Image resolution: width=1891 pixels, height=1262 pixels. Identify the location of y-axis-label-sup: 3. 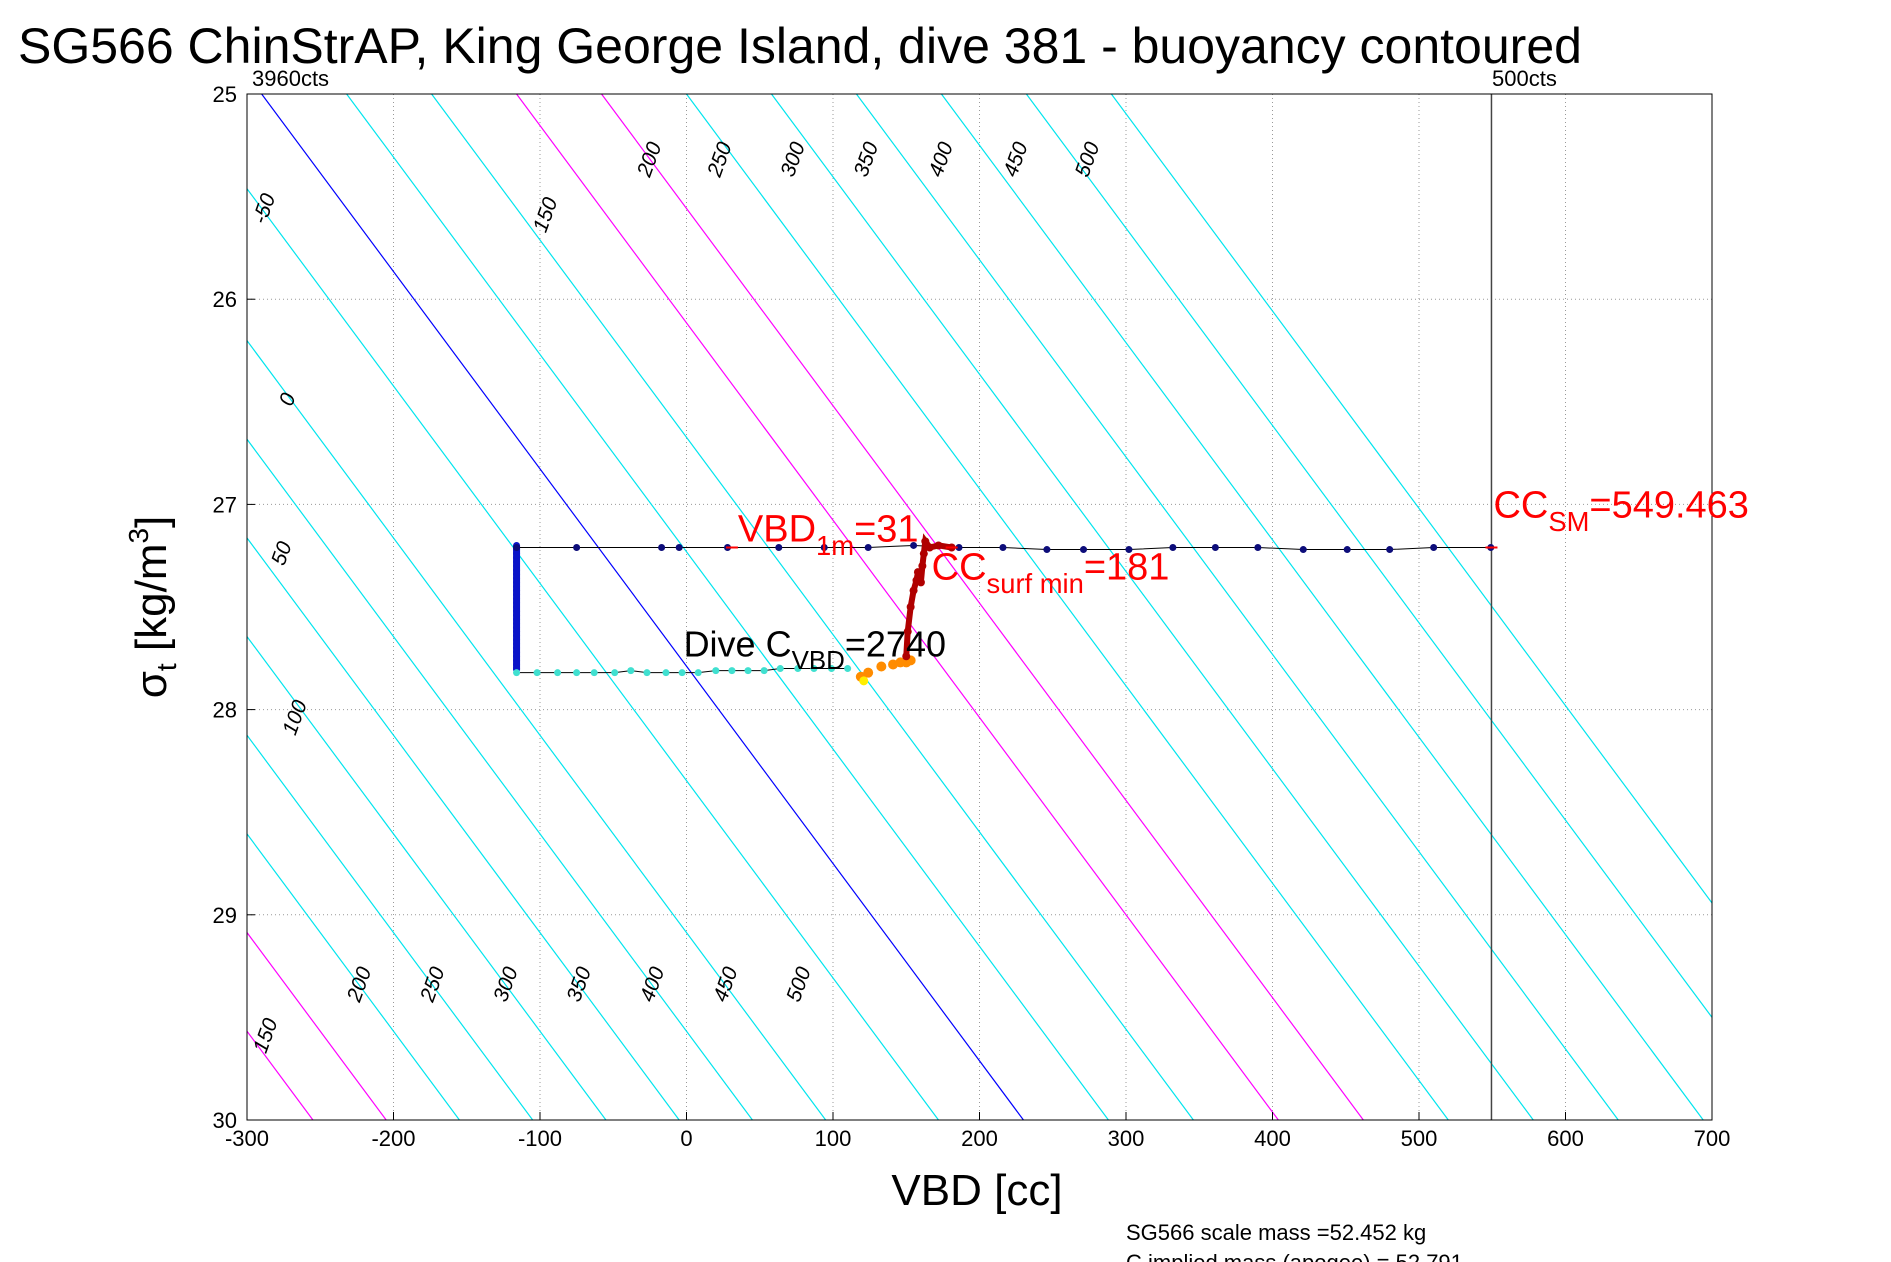
(138, 536).